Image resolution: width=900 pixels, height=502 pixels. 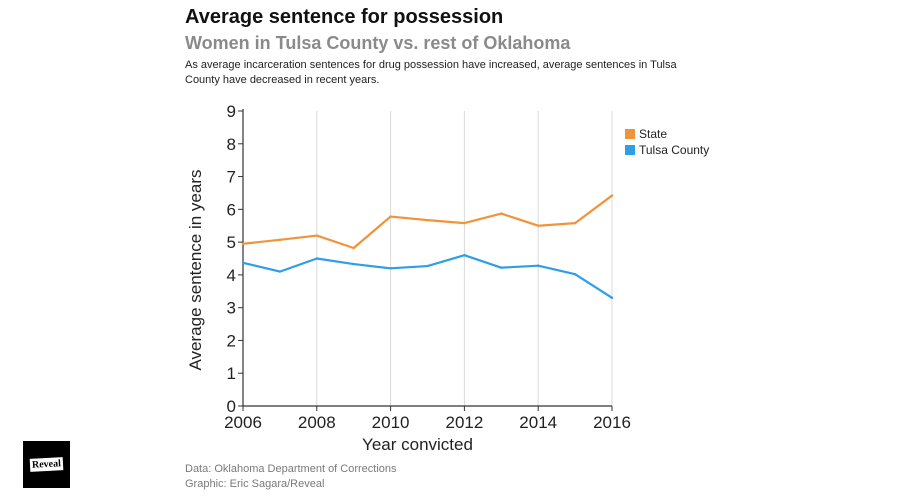 I want to click on y-tick-label: 1, so click(x=231, y=373).